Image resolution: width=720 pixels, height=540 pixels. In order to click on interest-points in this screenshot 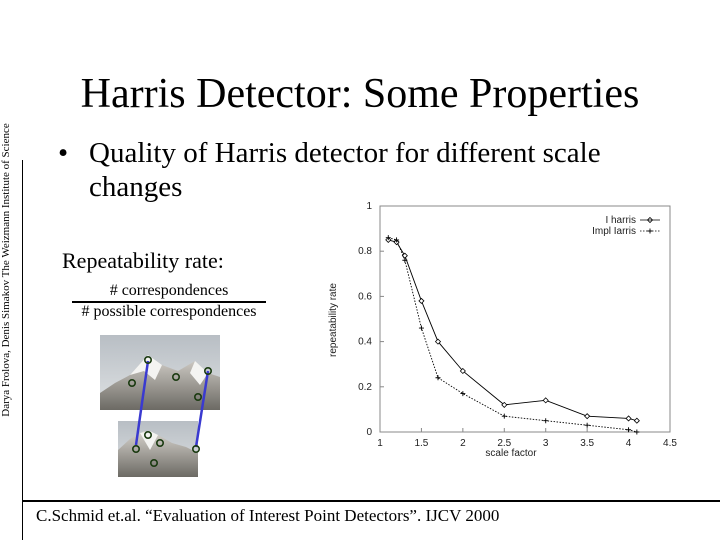, I will do `click(170, 411)`.